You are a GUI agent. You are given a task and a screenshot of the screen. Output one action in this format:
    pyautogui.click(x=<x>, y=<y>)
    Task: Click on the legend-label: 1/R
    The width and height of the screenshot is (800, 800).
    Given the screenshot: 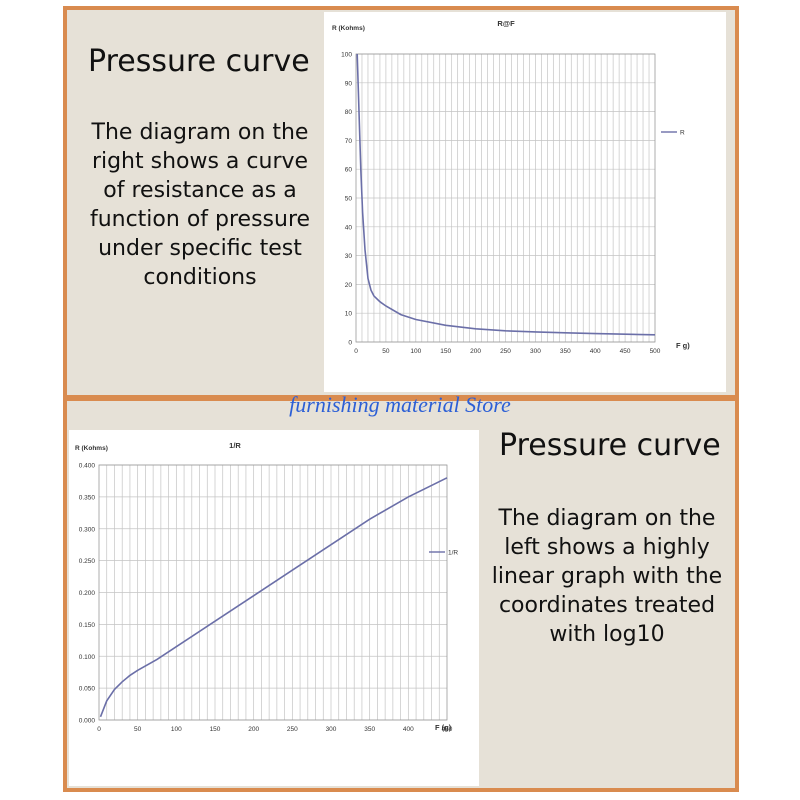 What is the action you would take?
    pyautogui.click(x=453, y=553)
    